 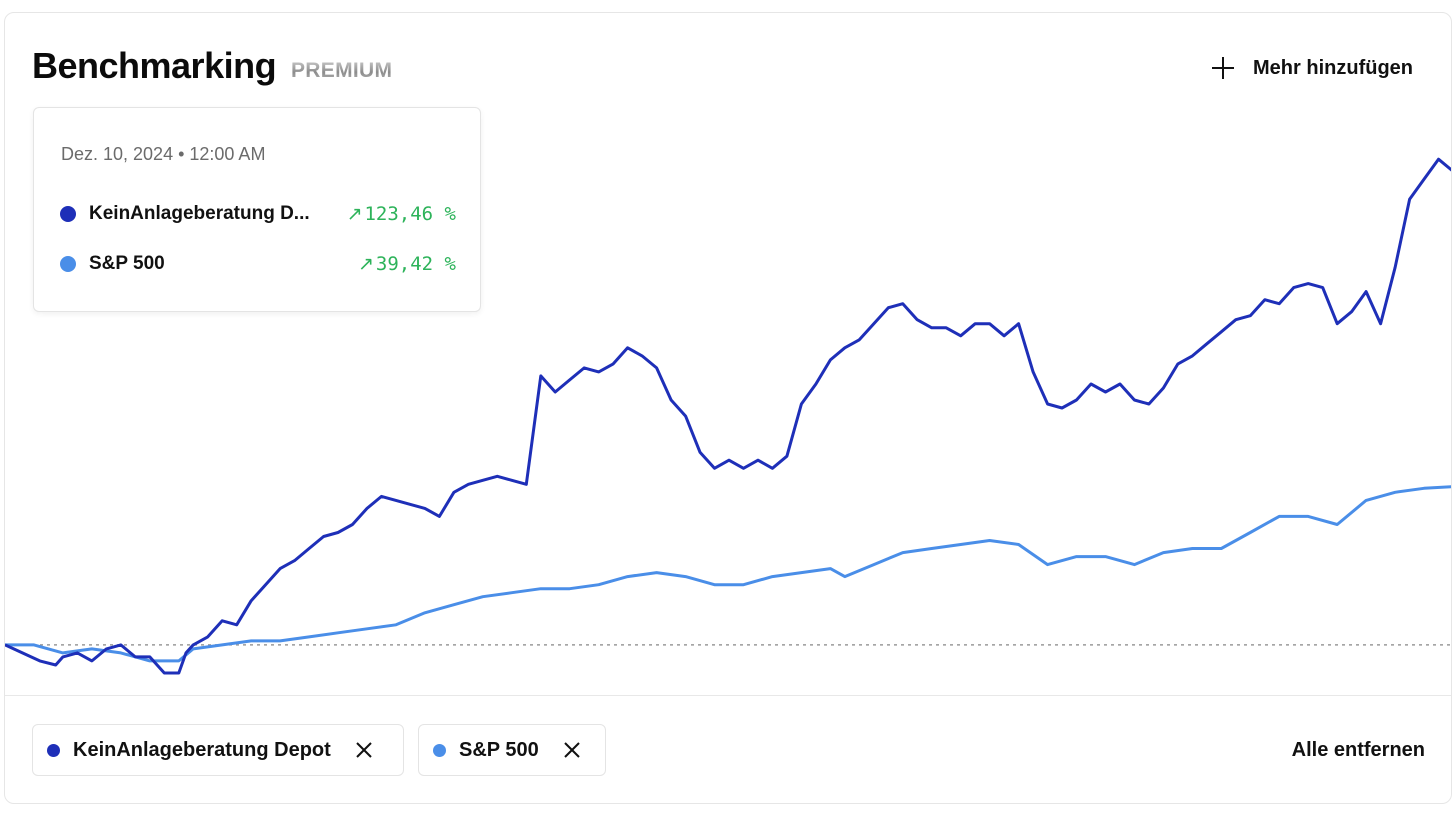 What do you see at coordinates (499, 749) in the screenshot?
I see `chip-label: S&P 500` at bounding box center [499, 749].